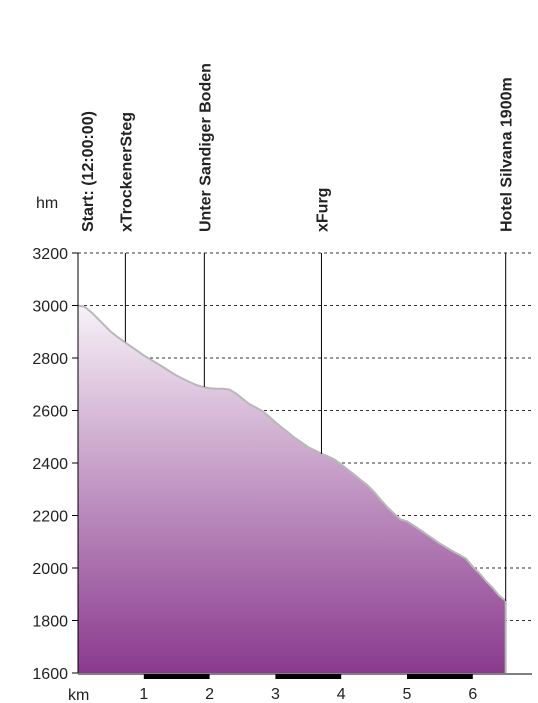 This screenshot has width=538, height=703. What do you see at coordinates (143, 694) in the screenshot?
I see `x-tick-label: 1` at bounding box center [143, 694].